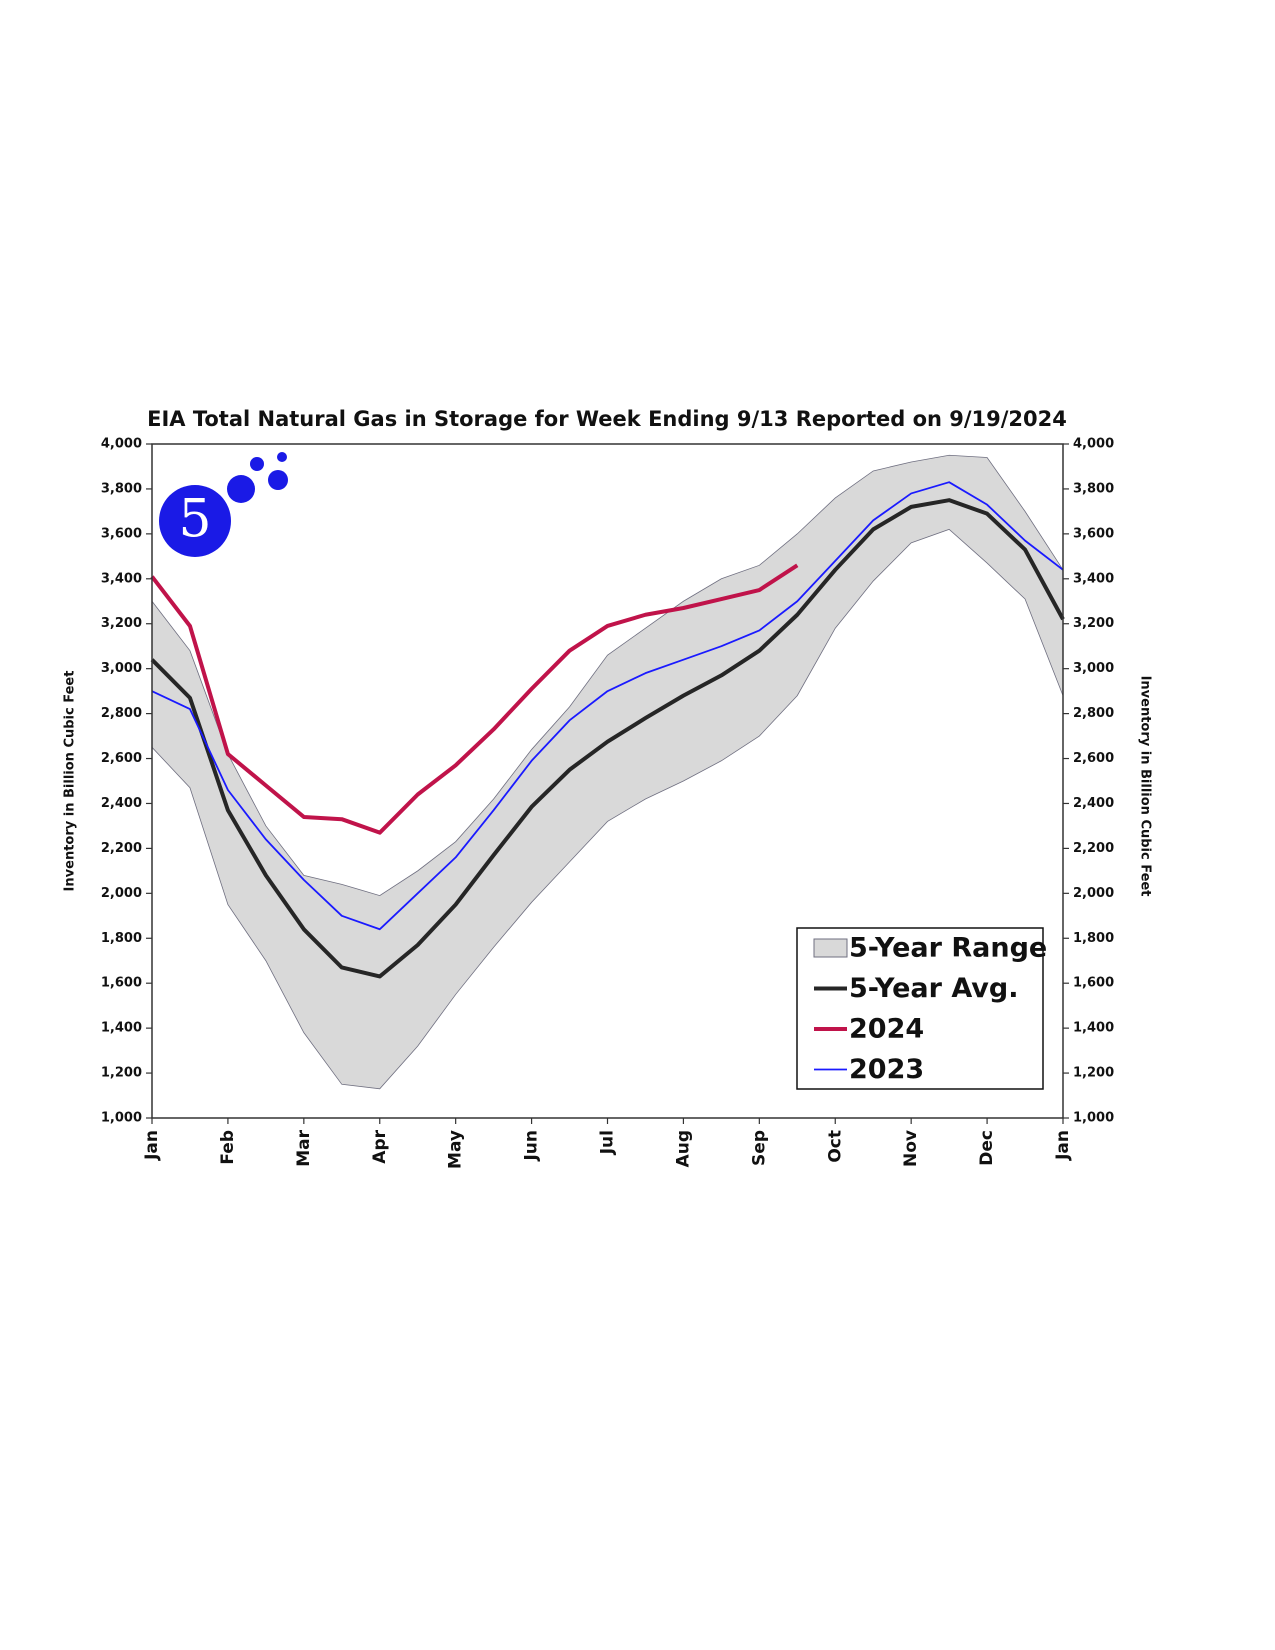 This screenshot has width=1275, height=1650. Describe the element at coordinates (1093, 444) in the screenshot. I see `y2-tick-label: 4,000` at that location.